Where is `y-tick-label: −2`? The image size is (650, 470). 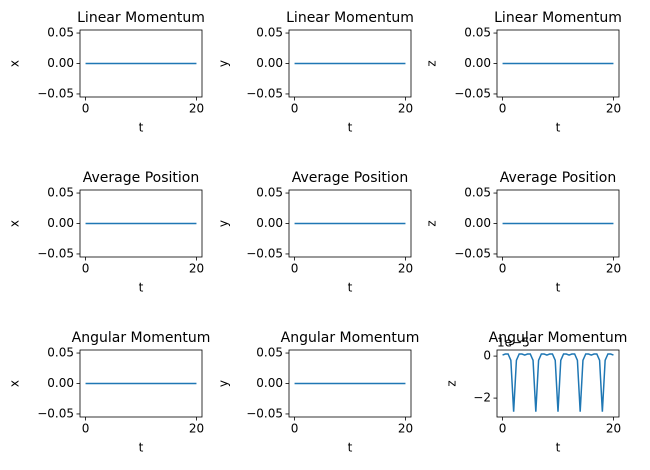
y-tick-label: −2 is located at coordinates (482, 398).